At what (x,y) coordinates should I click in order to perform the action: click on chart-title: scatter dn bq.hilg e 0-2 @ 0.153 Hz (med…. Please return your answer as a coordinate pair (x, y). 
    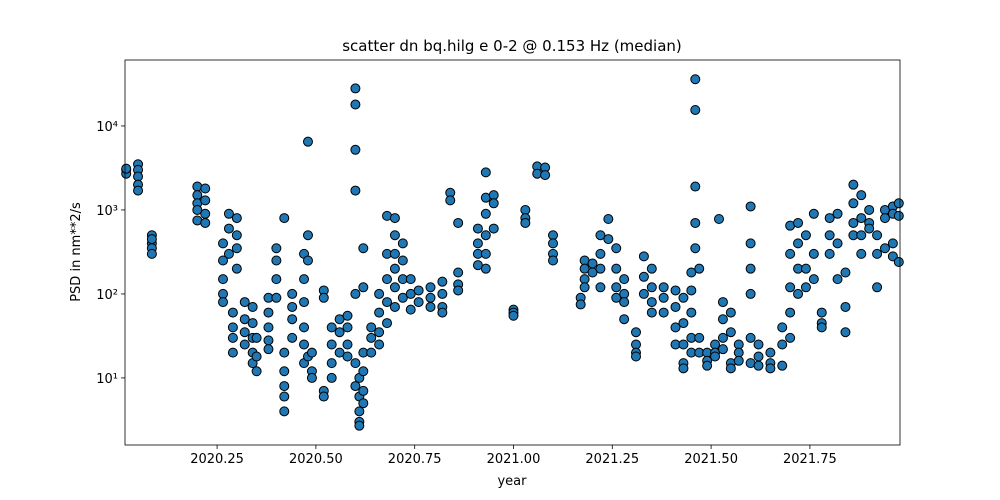
    Looking at the image, I should click on (512, 46).